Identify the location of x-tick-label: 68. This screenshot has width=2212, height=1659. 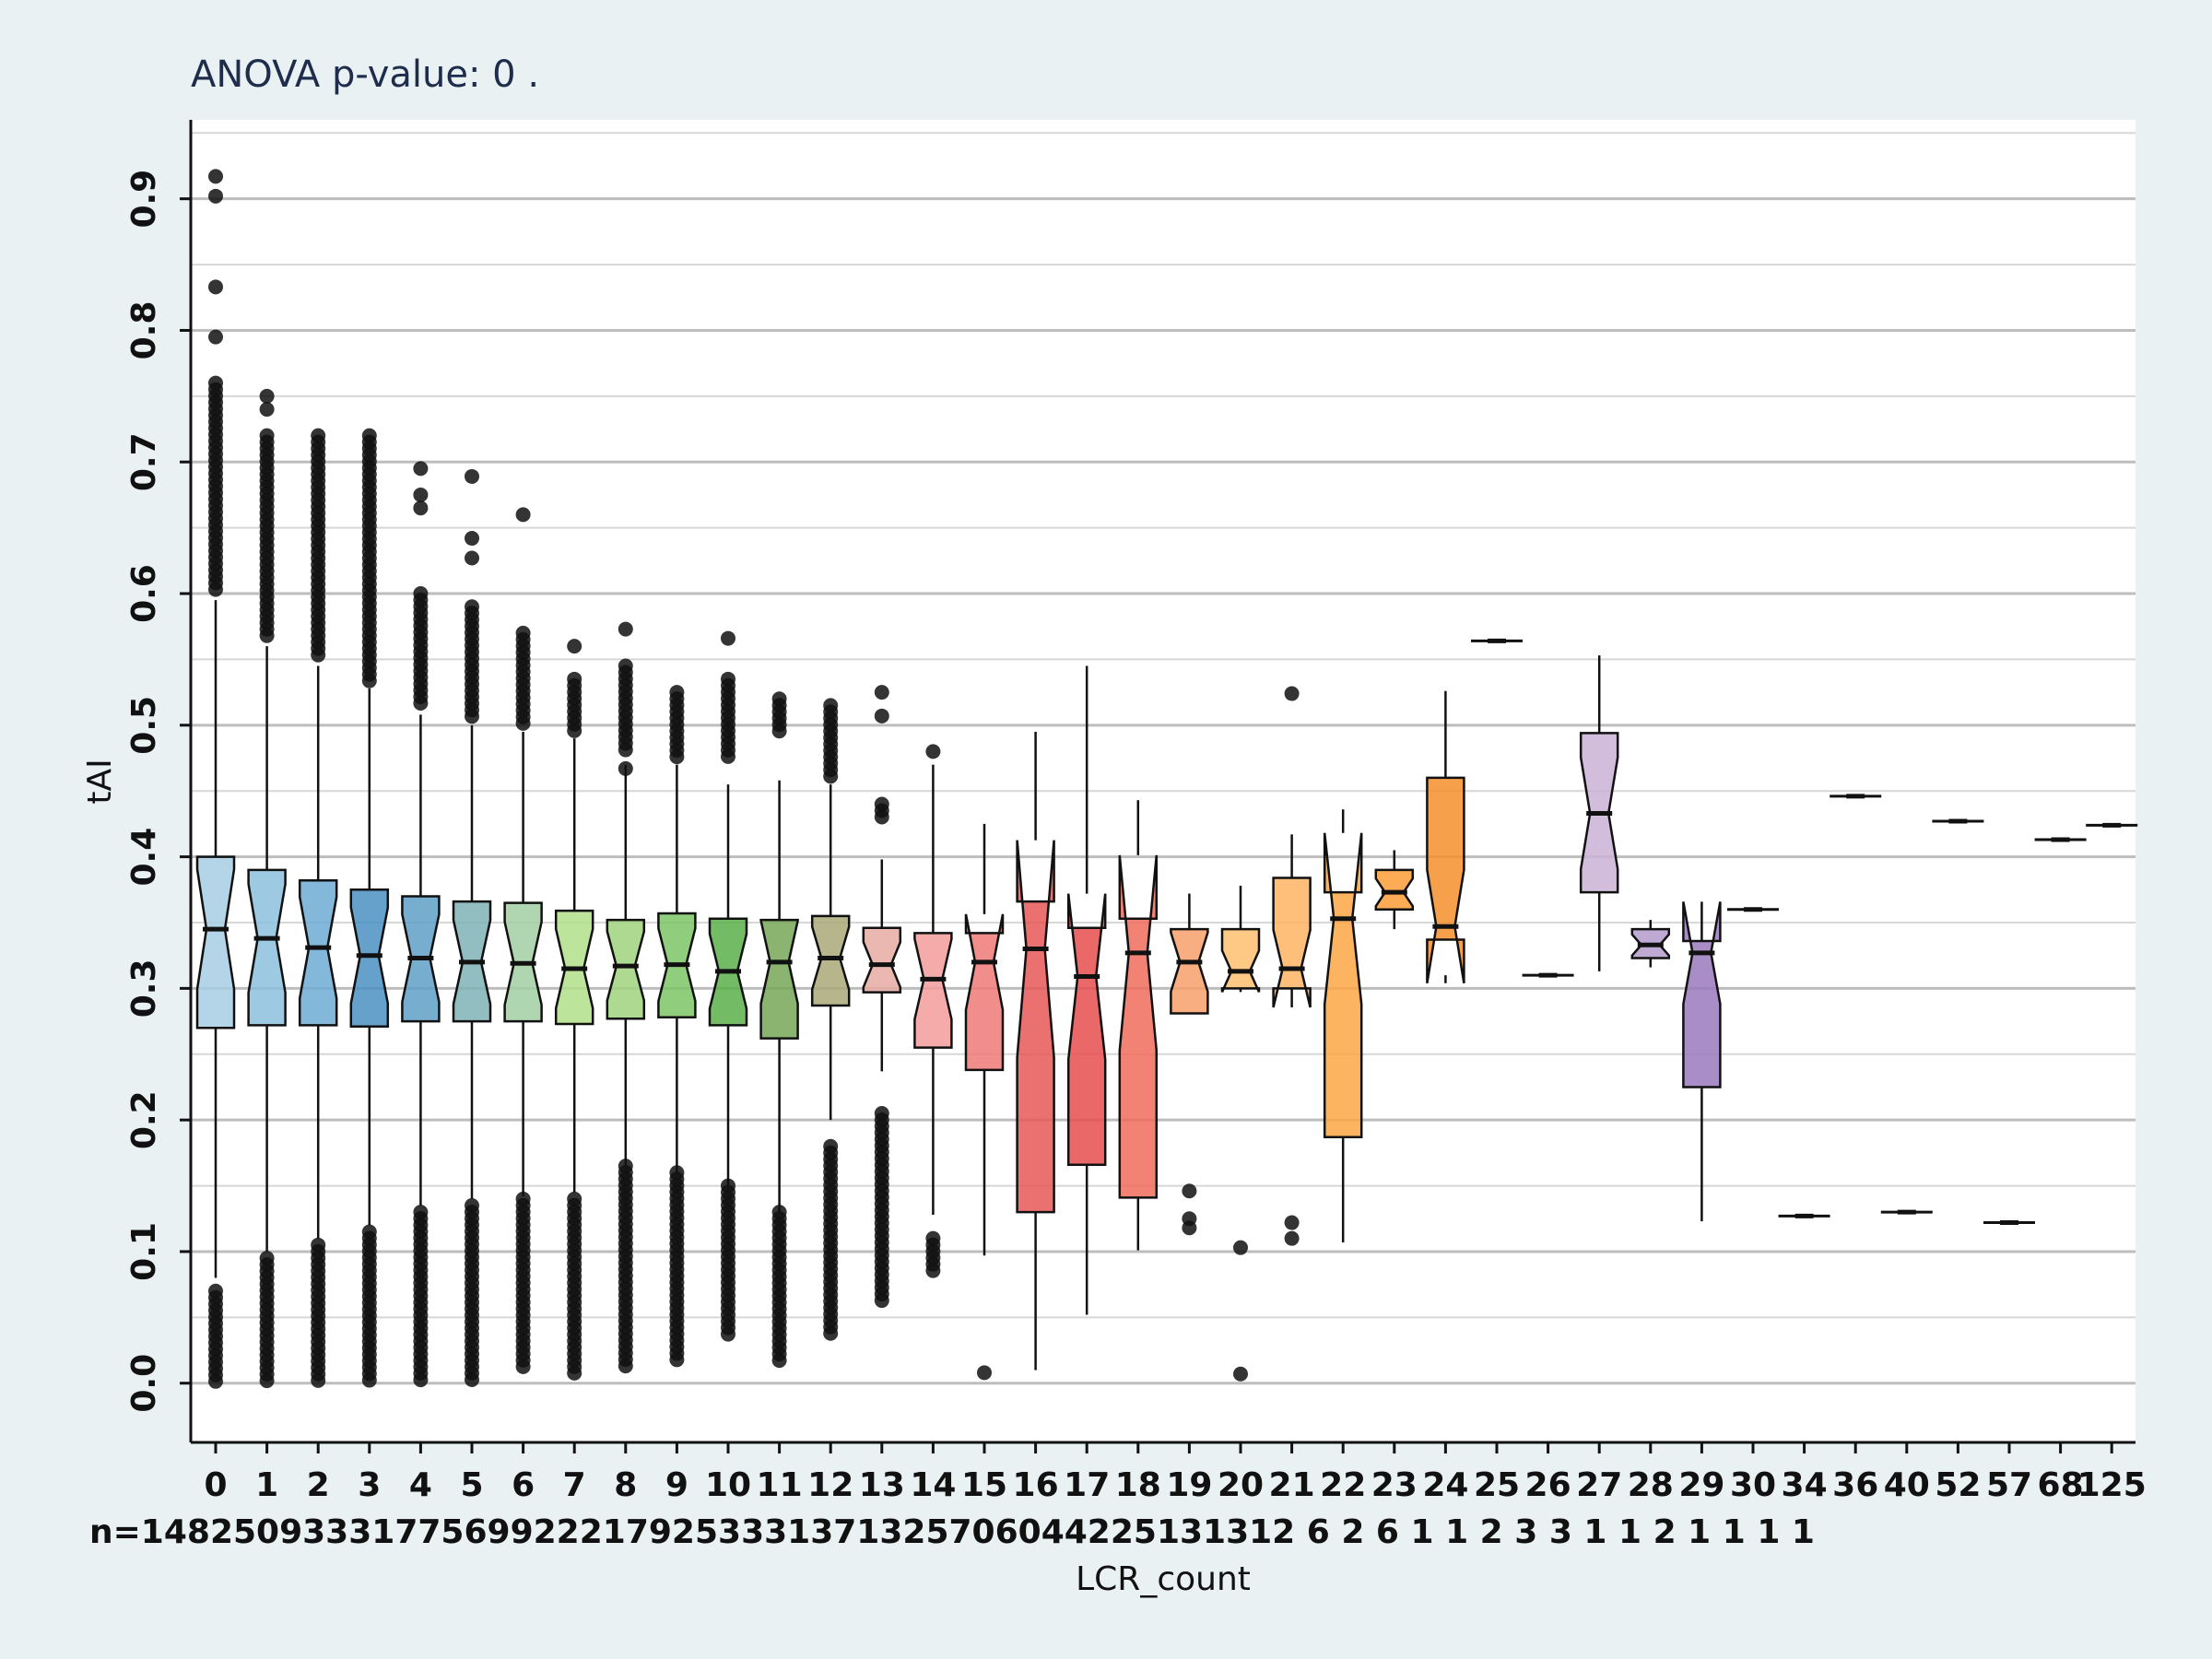
(2061, 1485).